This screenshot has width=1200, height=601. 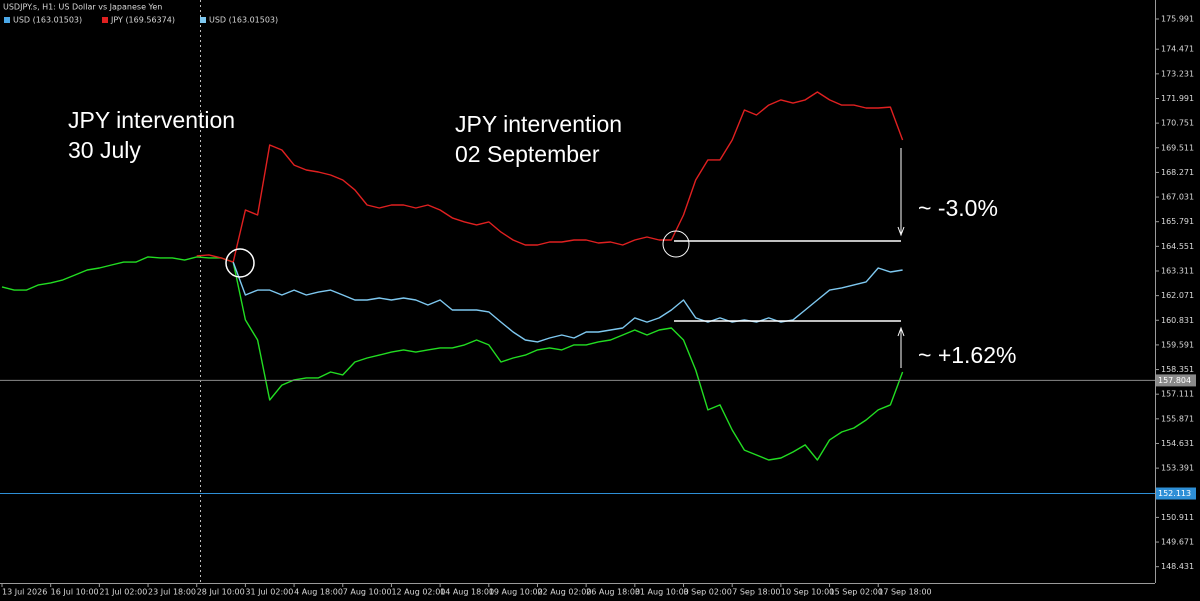 What do you see at coordinates (1177, 295) in the screenshot?
I see `y-tick-label: 162.071` at bounding box center [1177, 295].